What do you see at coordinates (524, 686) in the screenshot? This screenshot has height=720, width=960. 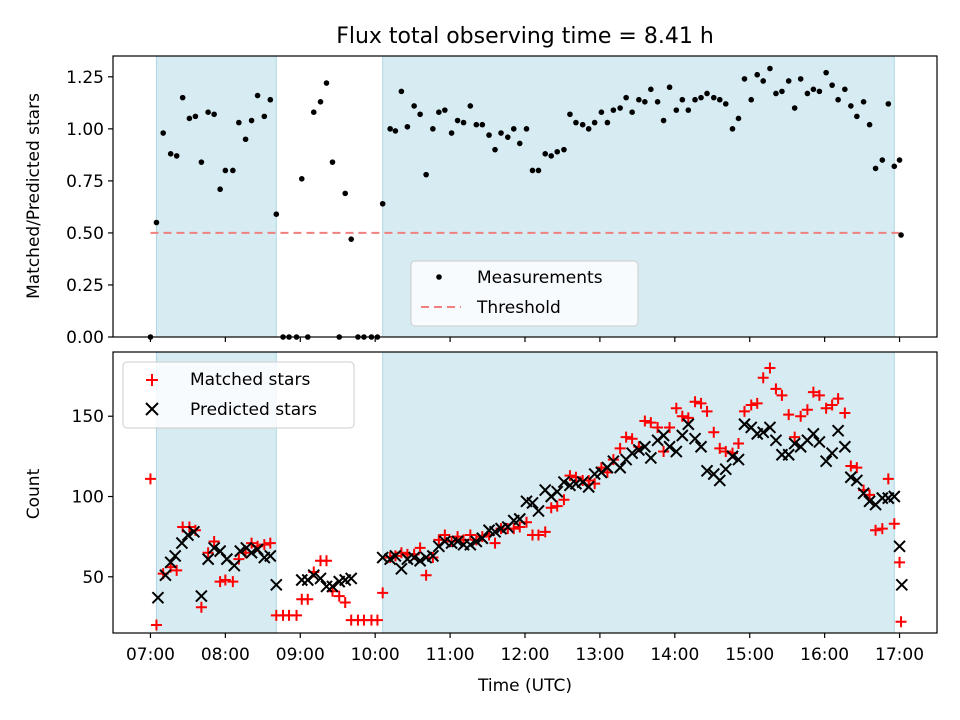 I see `x-axis-label: Time (UTC)` at bounding box center [524, 686].